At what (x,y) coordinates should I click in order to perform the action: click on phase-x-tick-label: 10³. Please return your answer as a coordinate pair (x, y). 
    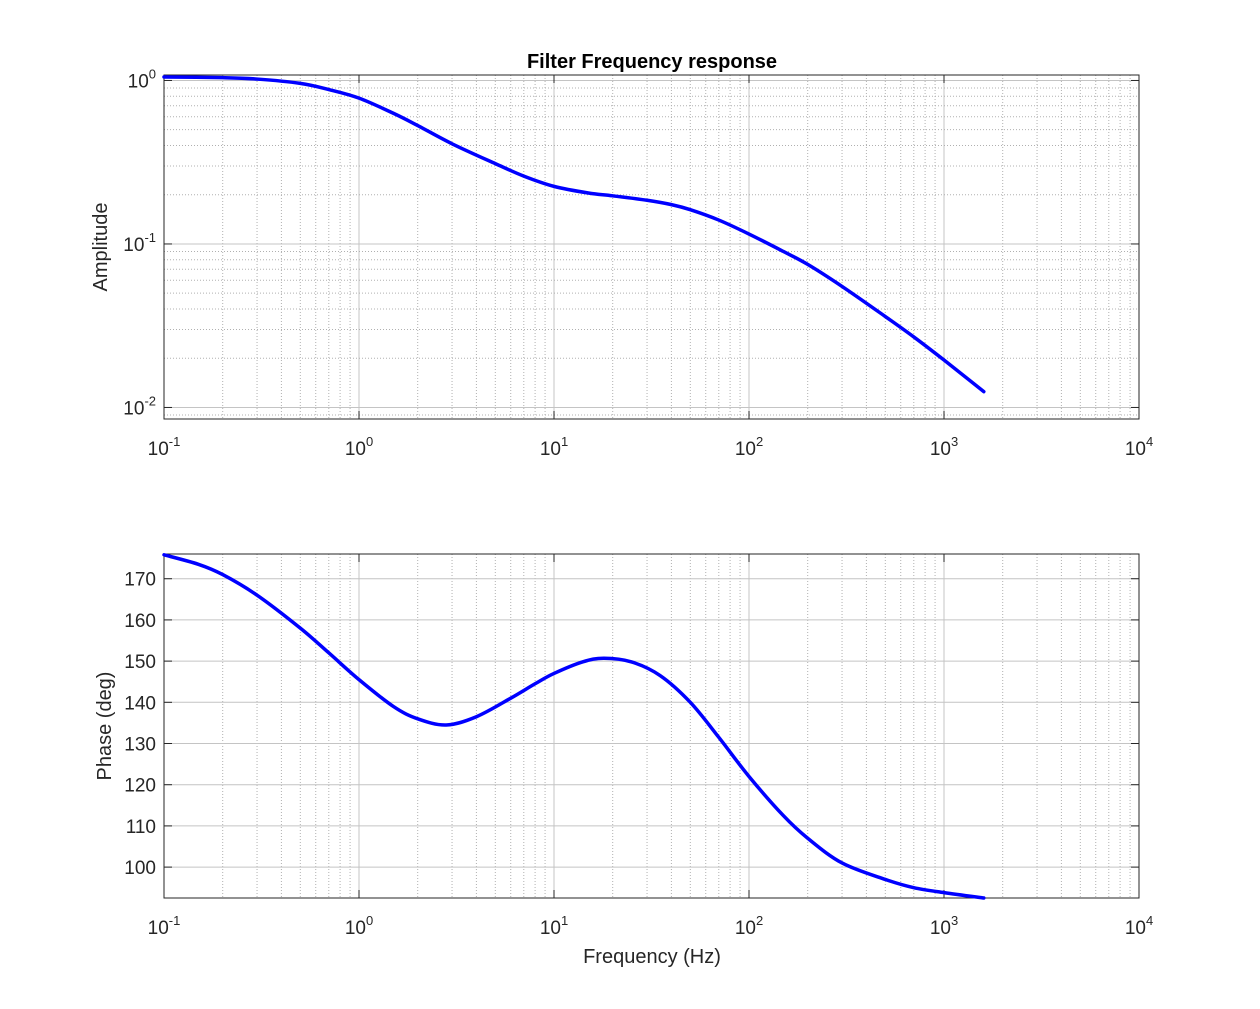
    Looking at the image, I should click on (944, 926).